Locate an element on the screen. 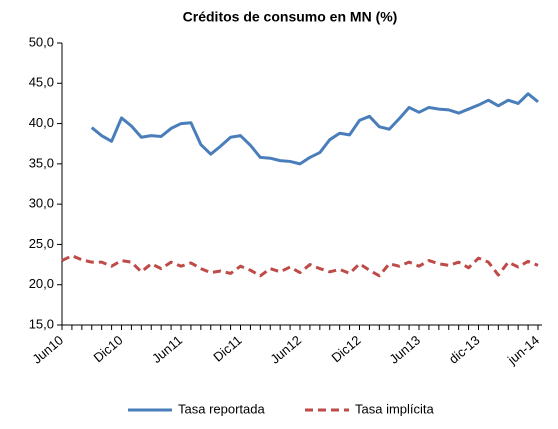 The width and height of the screenshot is (558, 429). chart-title: Créditos de consumo en MN (%) is located at coordinates (290, 17).